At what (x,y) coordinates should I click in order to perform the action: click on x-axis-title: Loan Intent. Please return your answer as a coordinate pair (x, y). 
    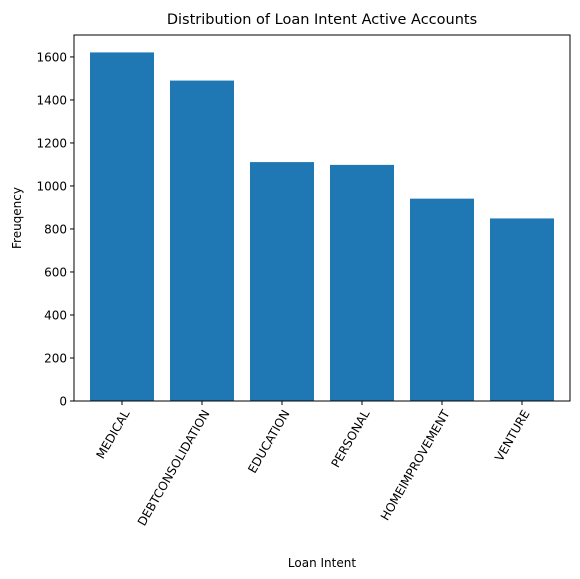
    Looking at the image, I should click on (322, 563).